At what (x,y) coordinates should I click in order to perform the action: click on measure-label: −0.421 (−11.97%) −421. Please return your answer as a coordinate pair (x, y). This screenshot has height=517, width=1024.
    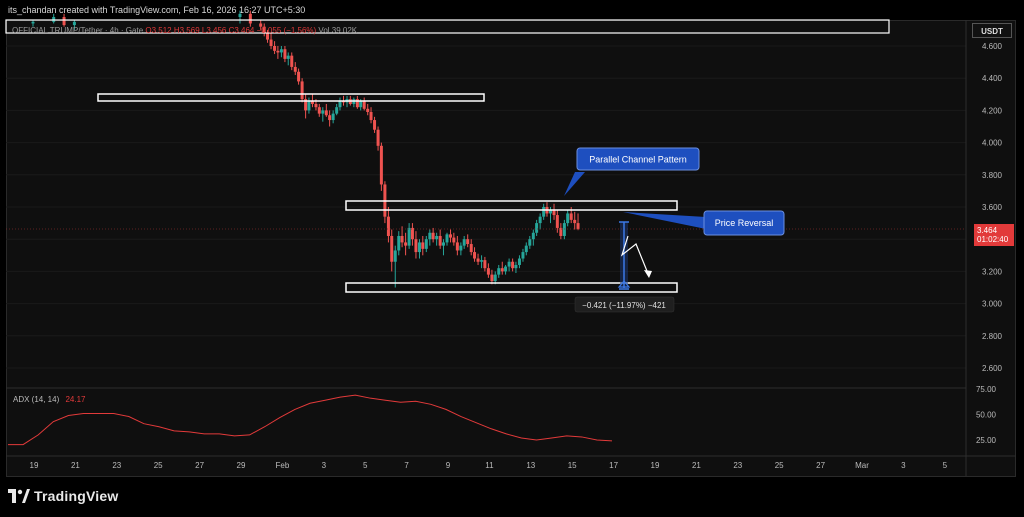
    Looking at the image, I should click on (624, 305).